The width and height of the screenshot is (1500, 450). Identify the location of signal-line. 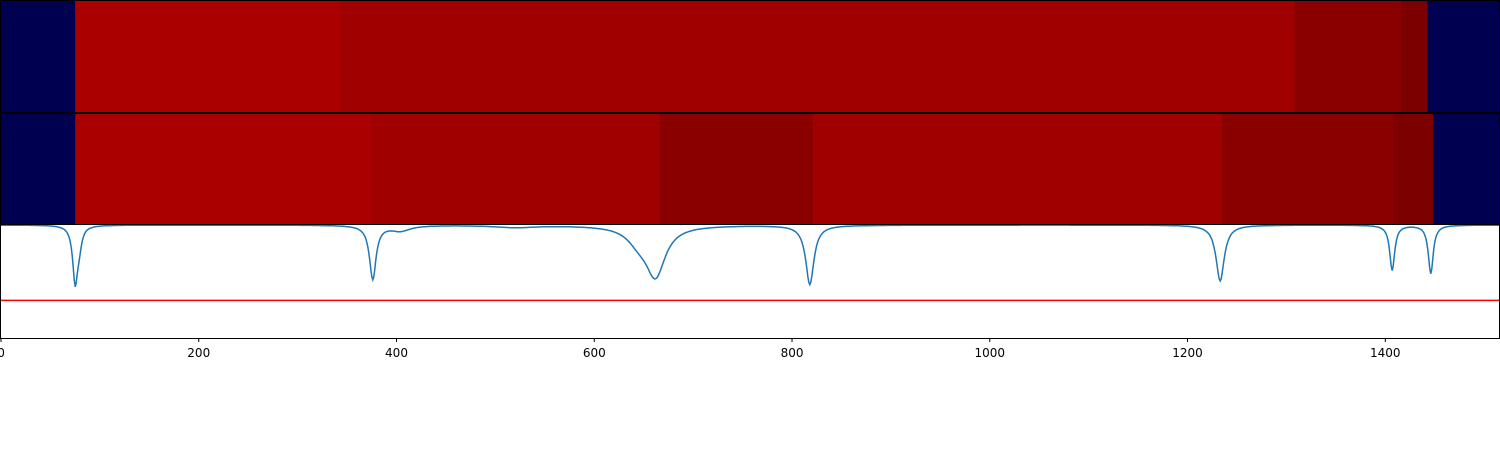
(750, 255).